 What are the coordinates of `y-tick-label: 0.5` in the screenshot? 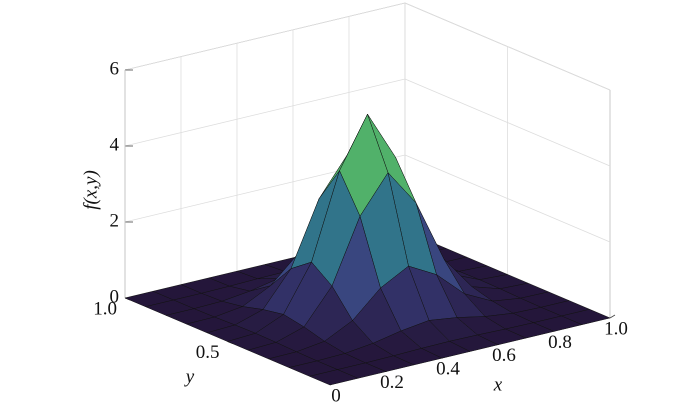 It's located at (208, 352).